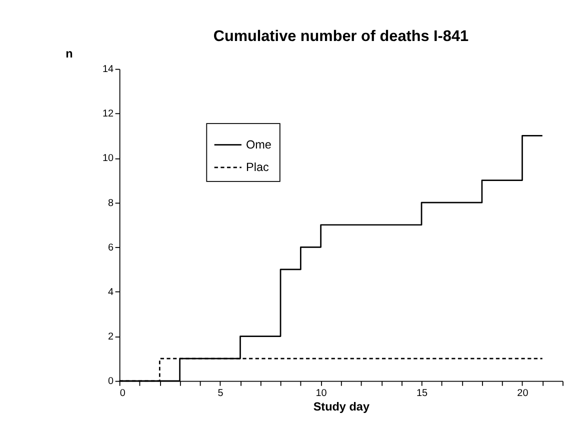  What do you see at coordinates (341, 407) in the screenshot?
I see `x-axis-title: Study day` at bounding box center [341, 407].